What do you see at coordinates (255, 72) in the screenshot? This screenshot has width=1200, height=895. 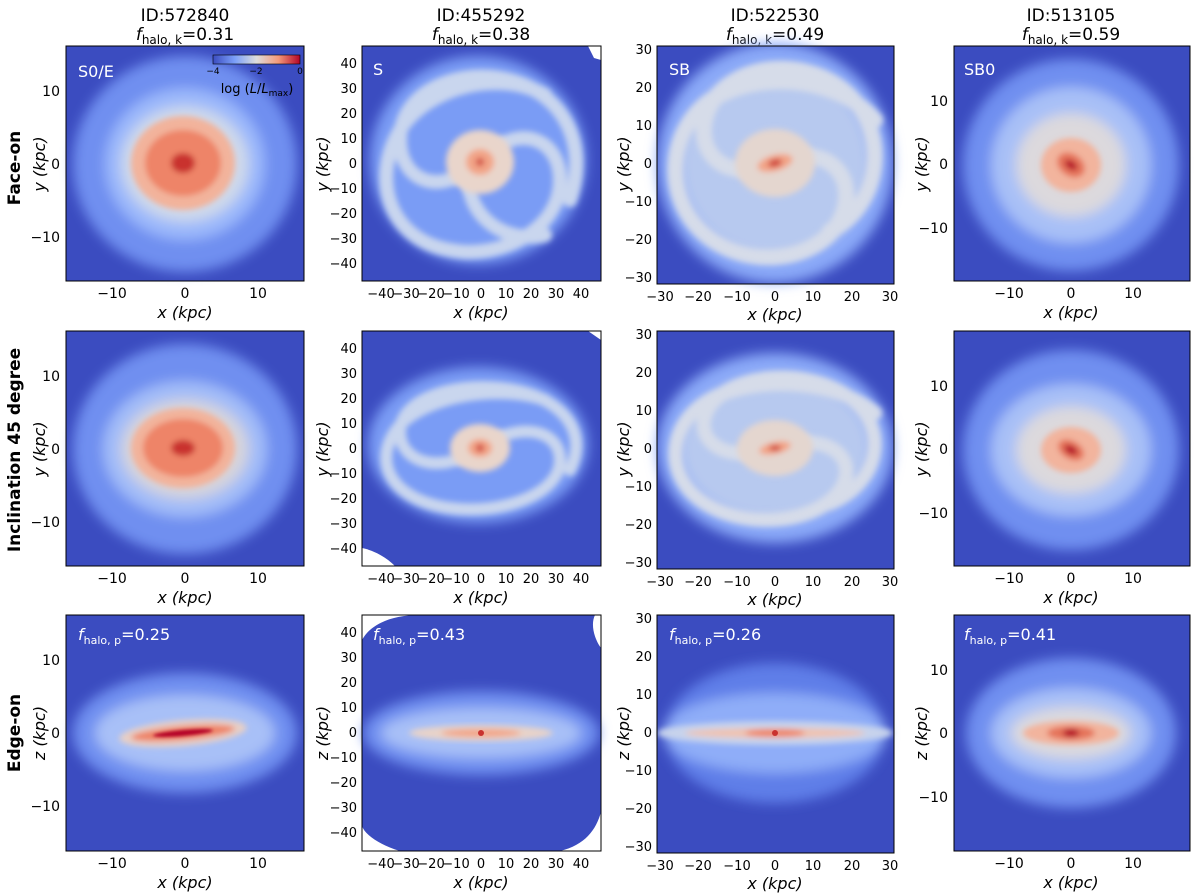 I see `colorbar-tick: −2` at bounding box center [255, 72].